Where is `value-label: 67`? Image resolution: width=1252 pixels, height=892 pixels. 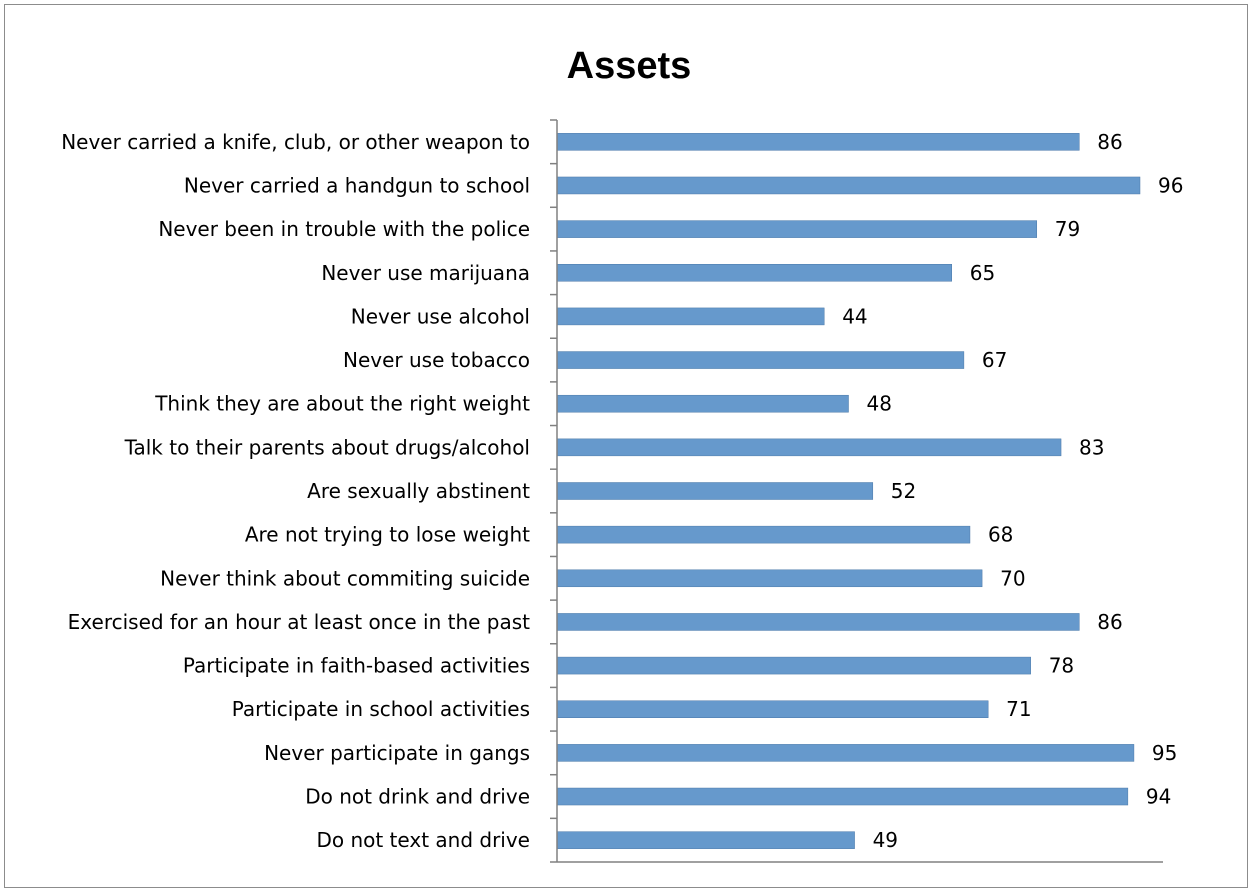
value-label: 67 is located at coordinates (994, 360).